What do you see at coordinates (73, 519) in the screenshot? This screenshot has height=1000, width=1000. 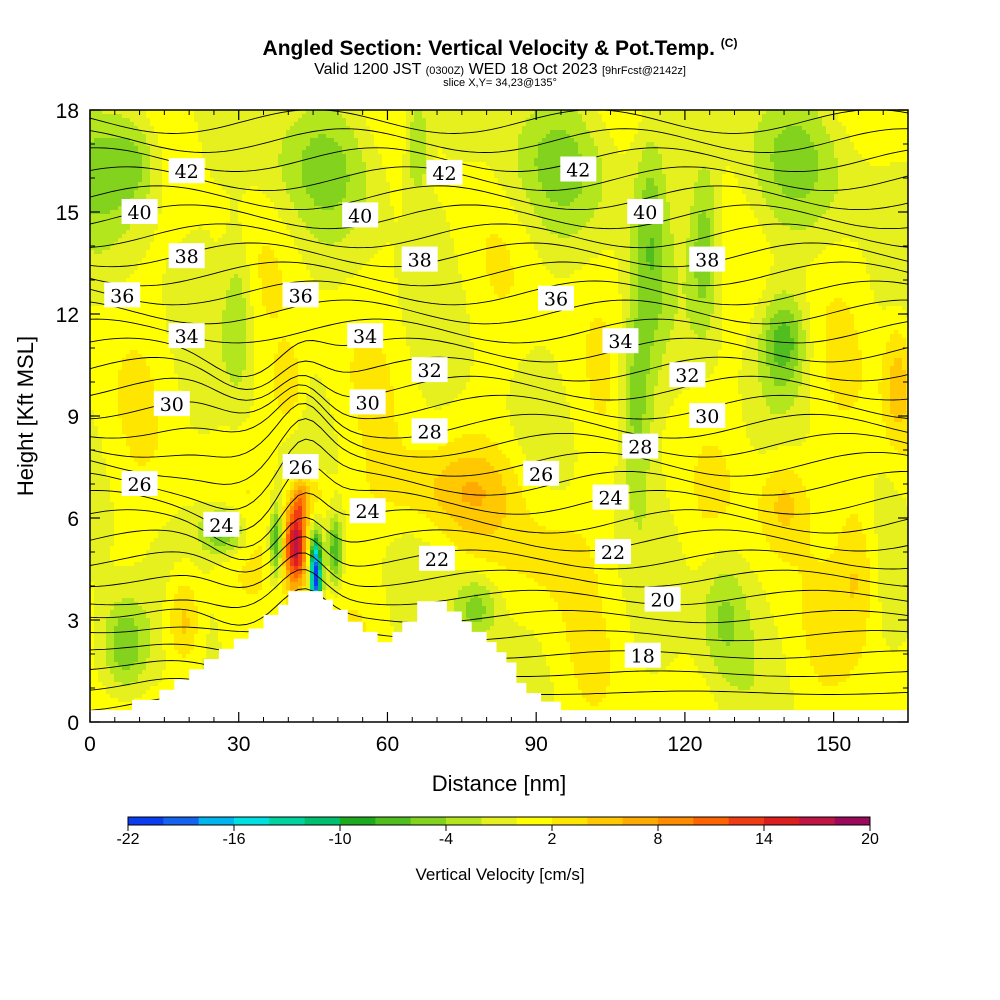 I see `y-tick-label: 6` at bounding box center [73, 519].